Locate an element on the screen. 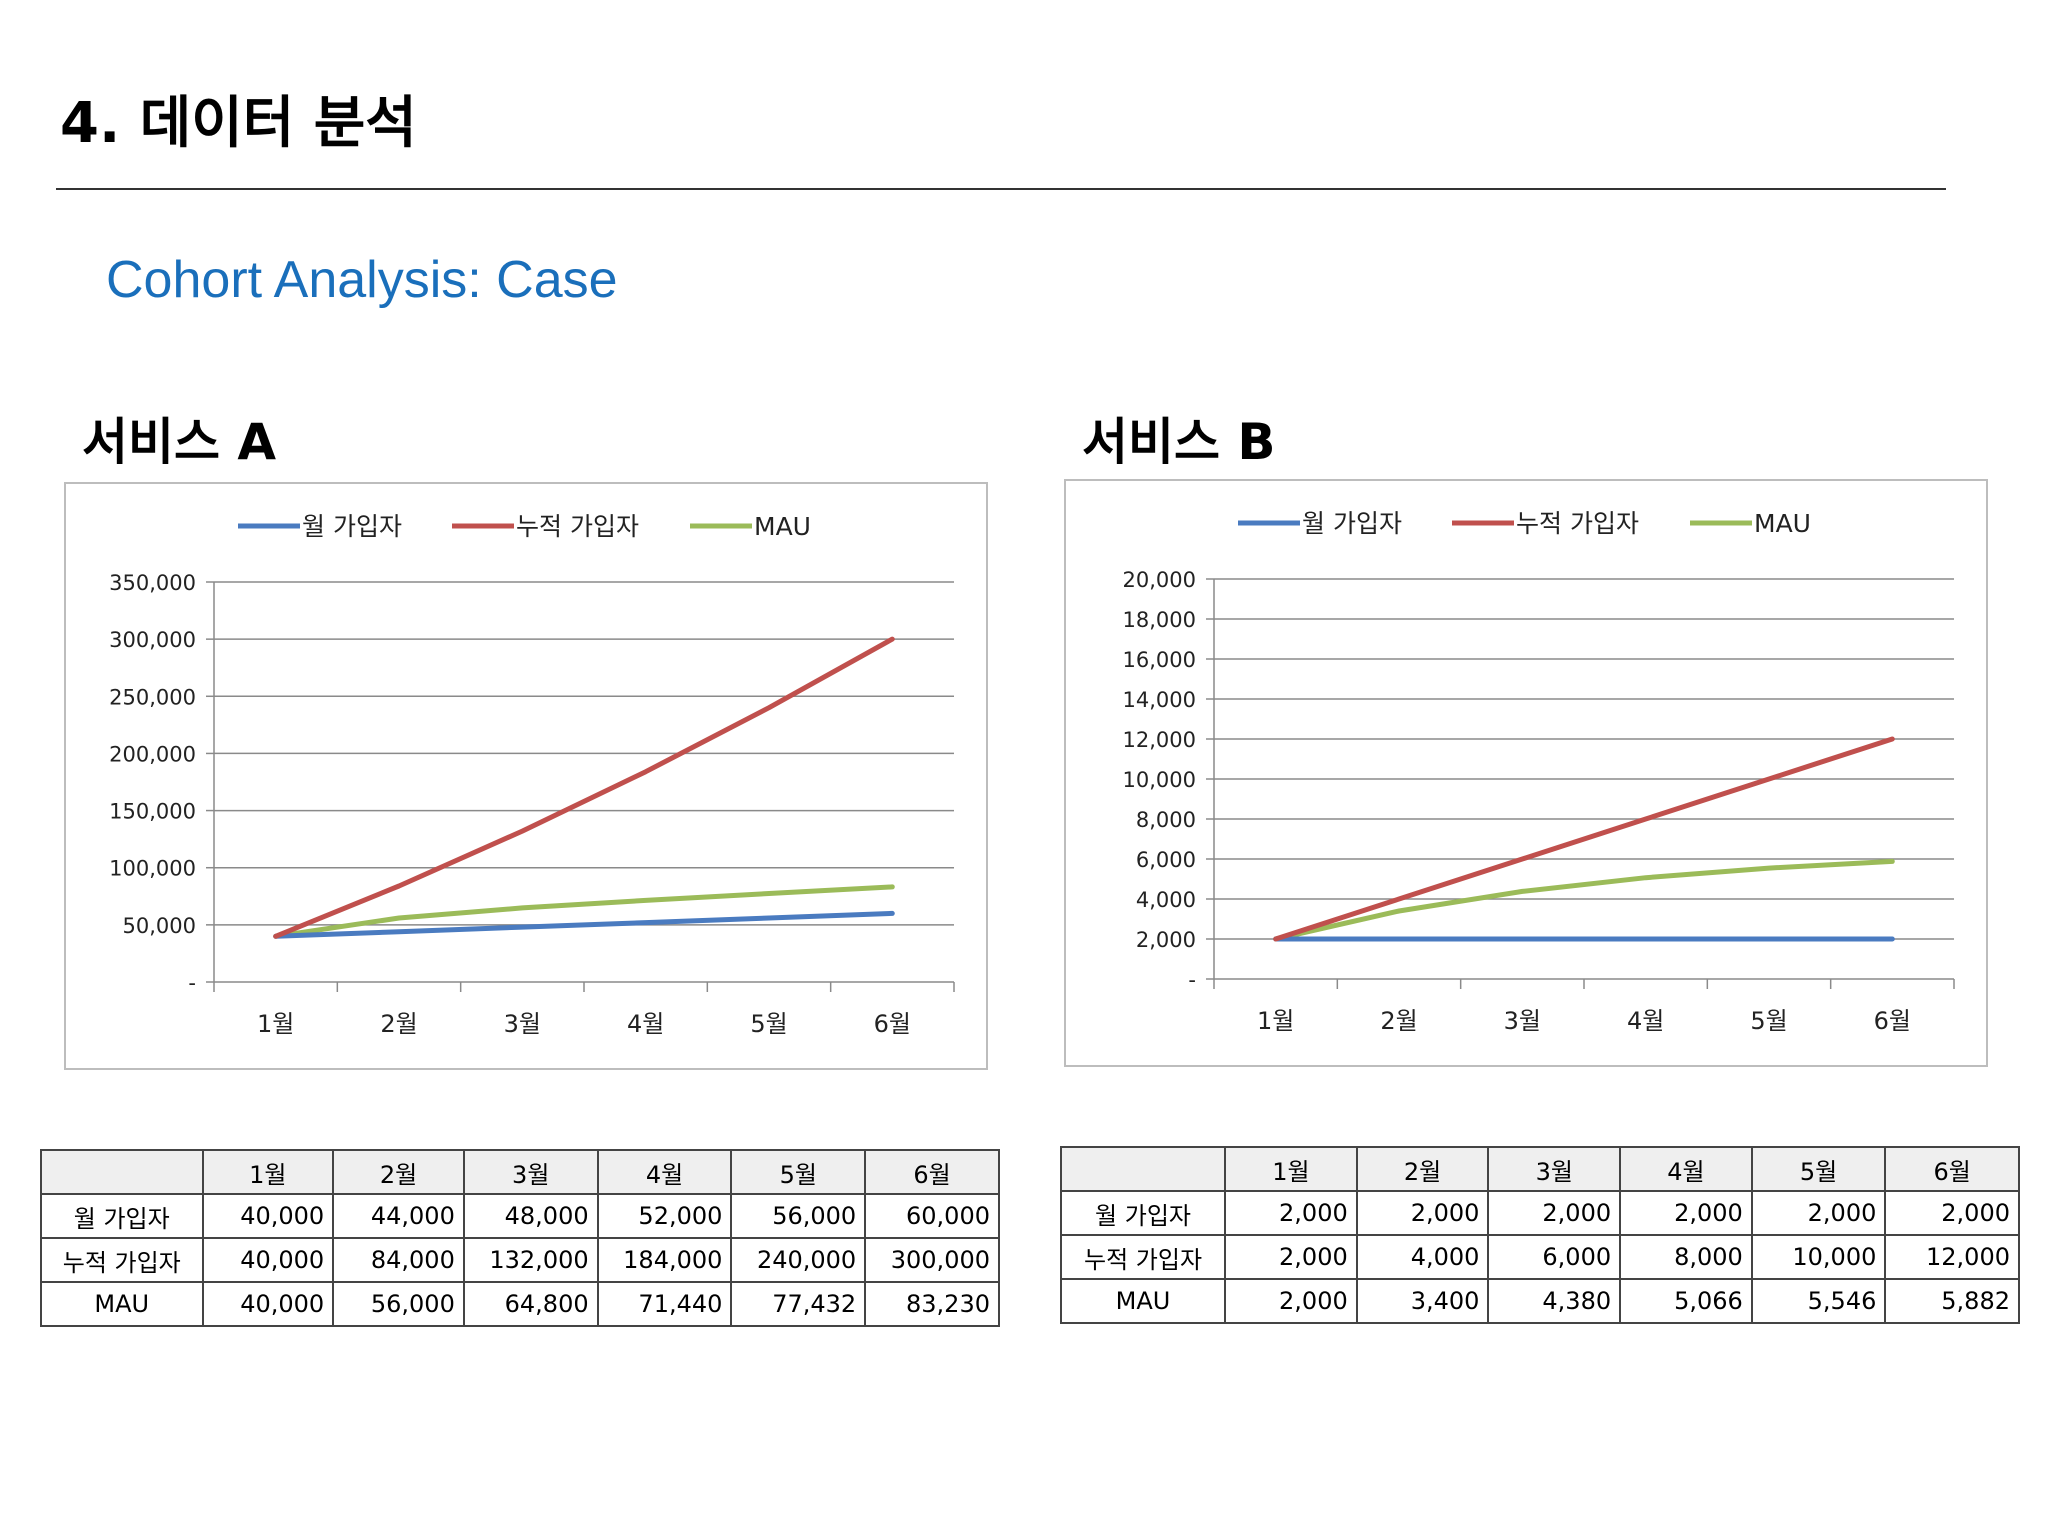 The image size is (2048, 1536). table-cell: 5,066 is located at coordinates (1686, 1301).